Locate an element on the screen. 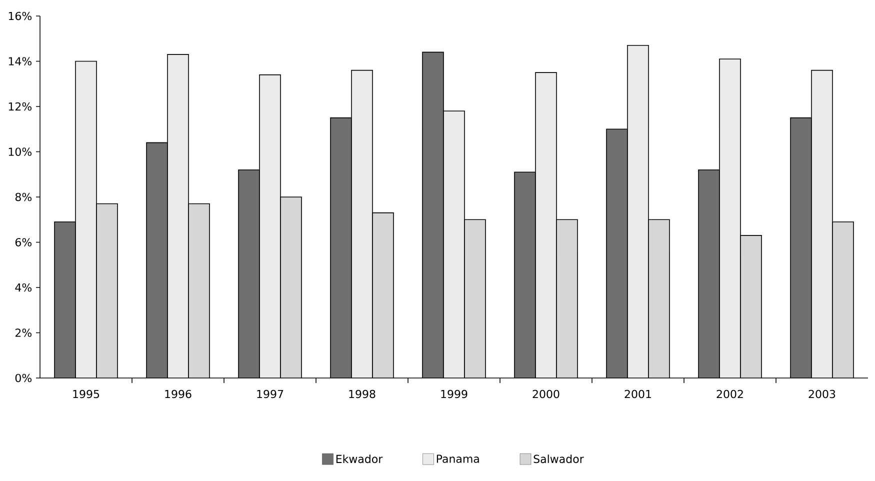 This screenshot has width=875, height=481. y-tick-label: 16% is located at coordinates (20, 16).